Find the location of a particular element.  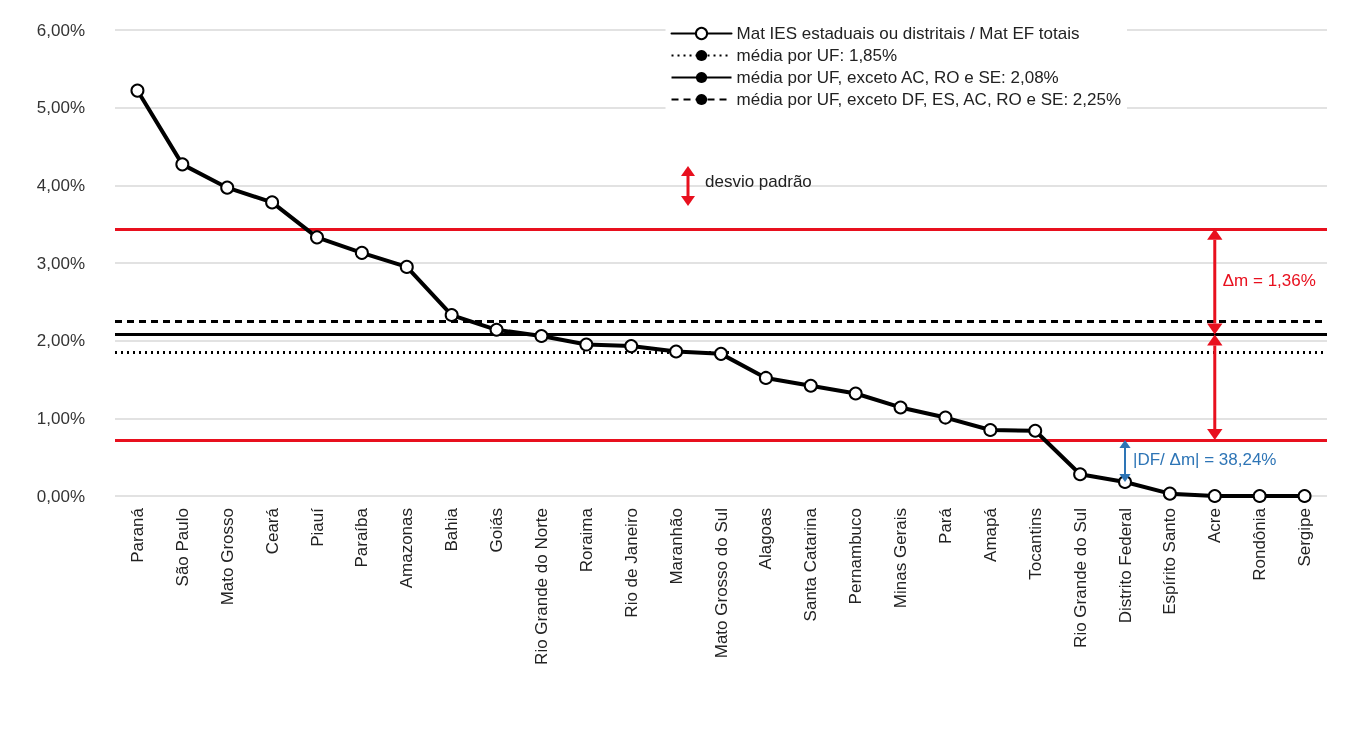

legend-label: média por UF, exceto DF, ES, AC, RO e SE: 2,25% is located at coordinates (929, 99).